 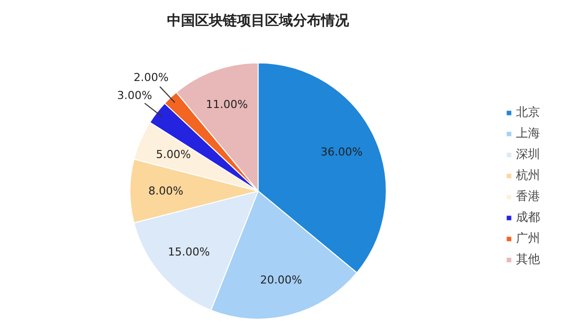 I want to click on data-label: 15.00%, so click(x=189, y=251).